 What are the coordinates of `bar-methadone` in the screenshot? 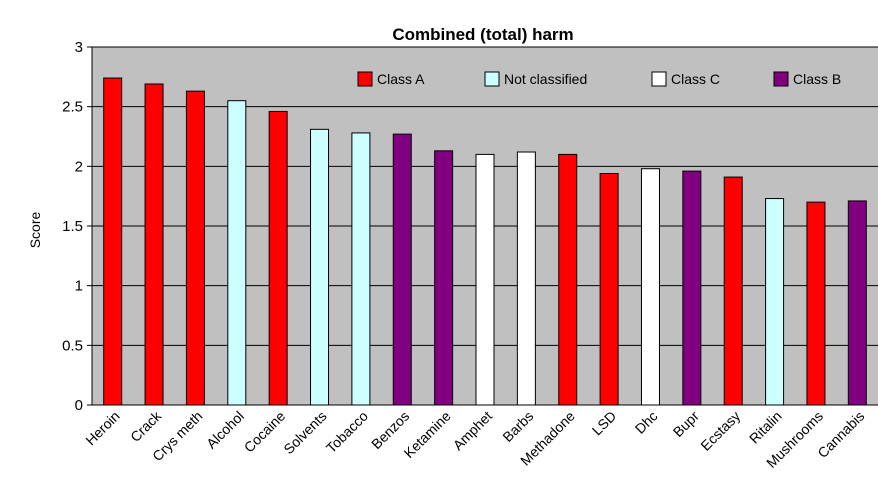 It's located at (568, 279).